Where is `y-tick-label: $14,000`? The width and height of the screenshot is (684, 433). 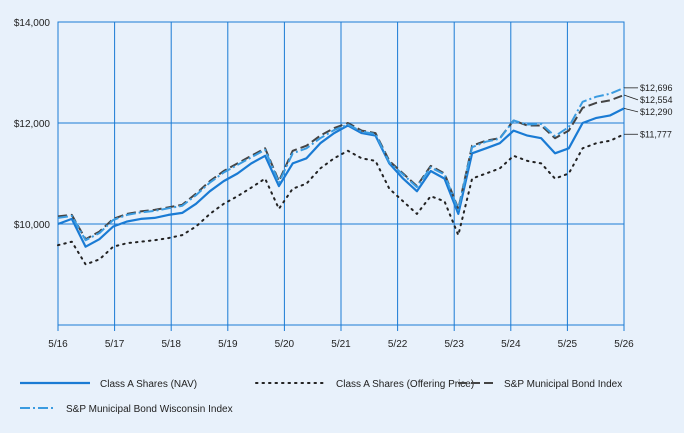
y-tick-label: $14,000 is located at coordinates (32, 23).